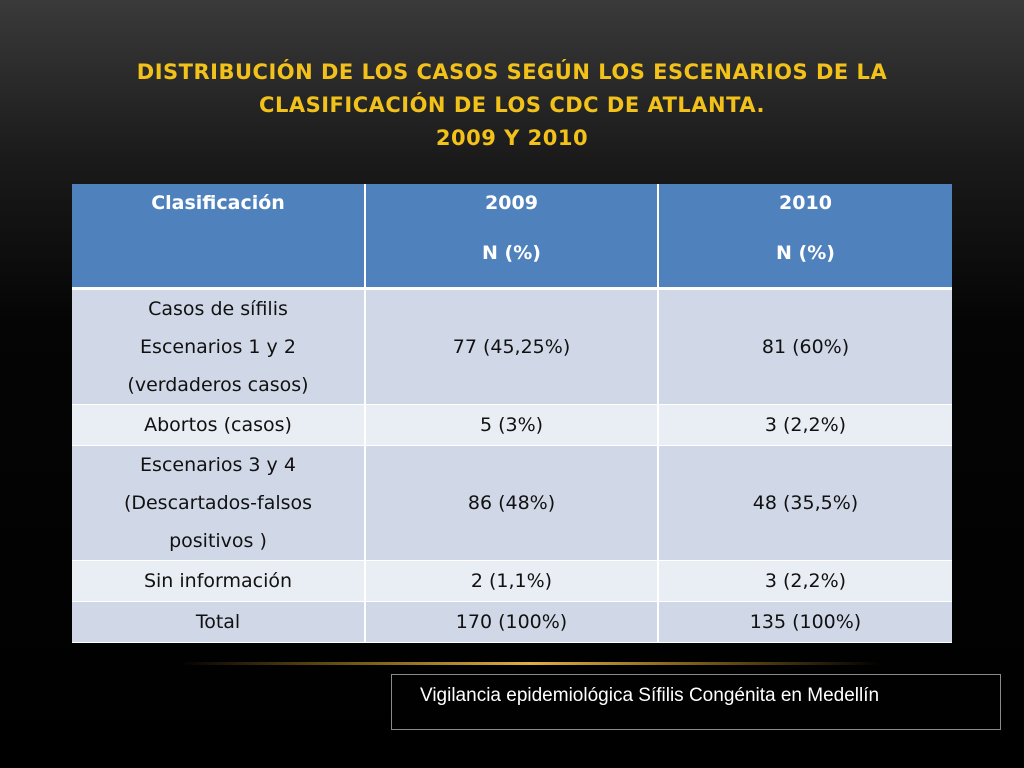  I want to click on value-2009-cell: 86 (48%), so click(512, 503).